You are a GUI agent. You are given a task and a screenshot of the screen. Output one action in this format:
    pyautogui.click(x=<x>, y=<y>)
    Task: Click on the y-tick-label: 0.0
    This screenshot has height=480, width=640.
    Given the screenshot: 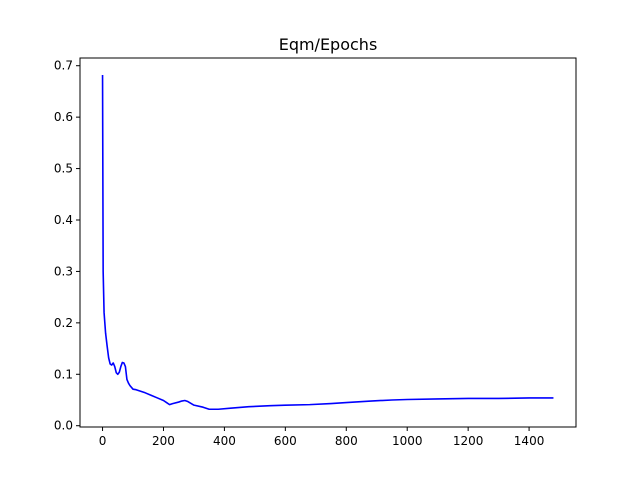 What is the action you would take?
    pyautogui.click(x=63, y=426)
    